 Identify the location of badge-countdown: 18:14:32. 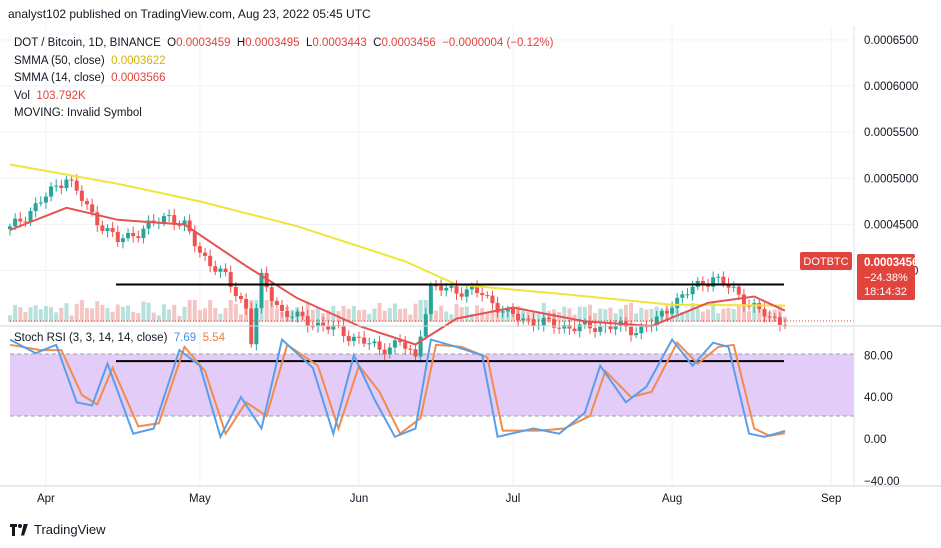
(885, 292).